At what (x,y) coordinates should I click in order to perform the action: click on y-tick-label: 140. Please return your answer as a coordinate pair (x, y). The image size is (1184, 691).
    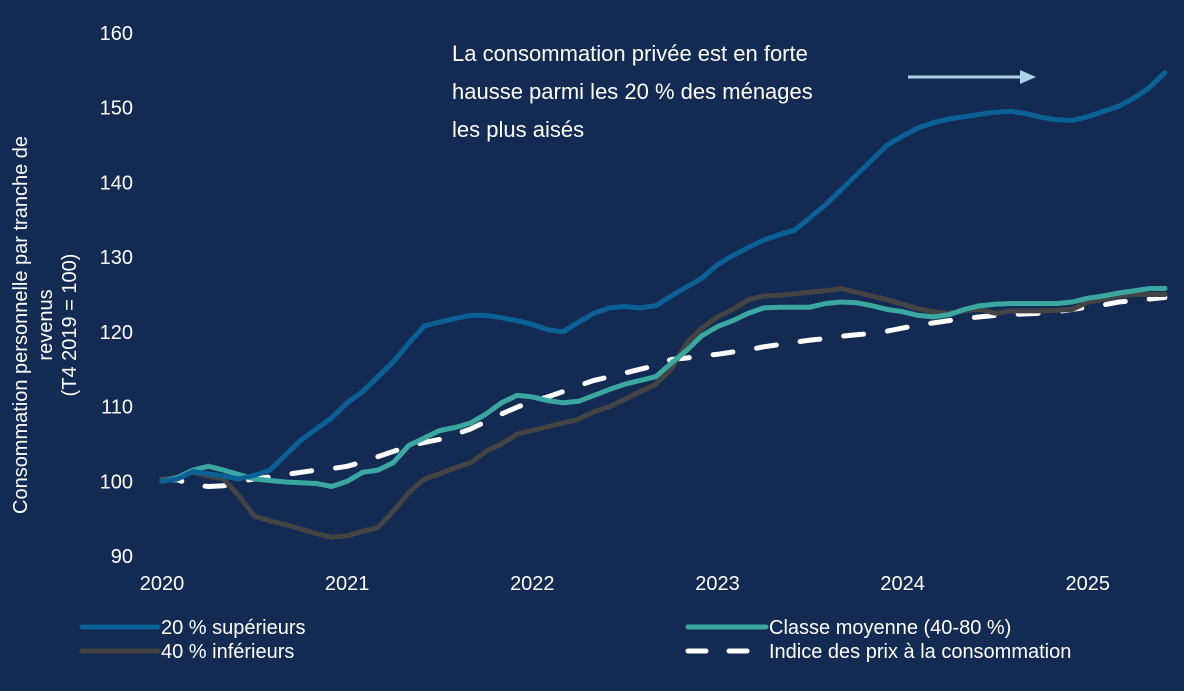
    Looking at the image, I should click on (116, 183).